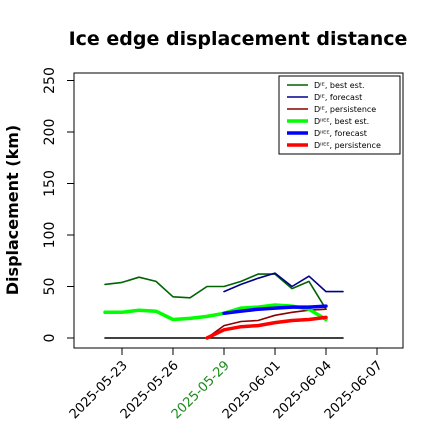 This screenshot has width=440, height=440. I want to click on series-line-d-best-est, so click(215, 292).